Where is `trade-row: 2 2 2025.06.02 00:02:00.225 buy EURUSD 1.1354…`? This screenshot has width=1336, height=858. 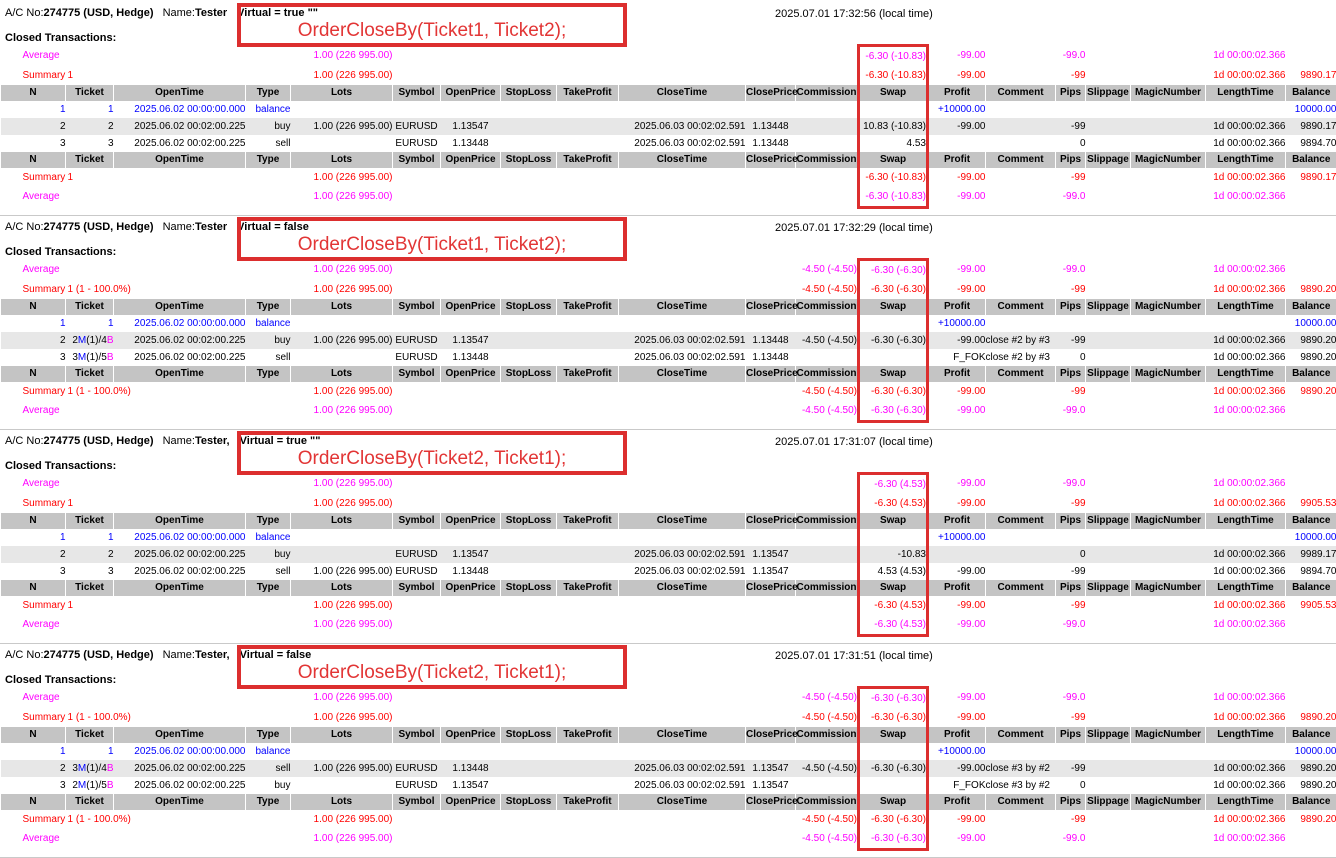 trade-row: 2 2 2025.06.02 00:02:00.225 buy EURUSD 1.1354… is located at coordinates (668, 554).